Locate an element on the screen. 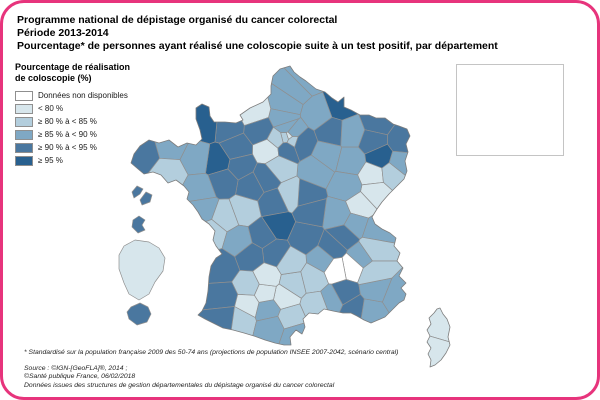 The width and height of the screenshot is (600, 400). department-Moselle is located at coordinates (384, 101).